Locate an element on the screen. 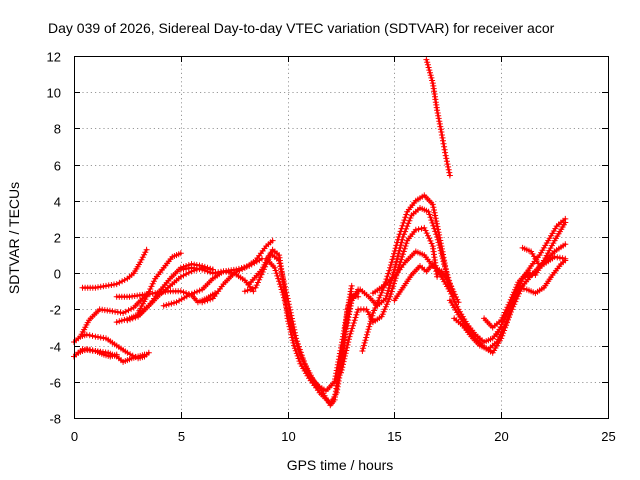  x-tick-label: 25 is located at coordinates (608, 436).